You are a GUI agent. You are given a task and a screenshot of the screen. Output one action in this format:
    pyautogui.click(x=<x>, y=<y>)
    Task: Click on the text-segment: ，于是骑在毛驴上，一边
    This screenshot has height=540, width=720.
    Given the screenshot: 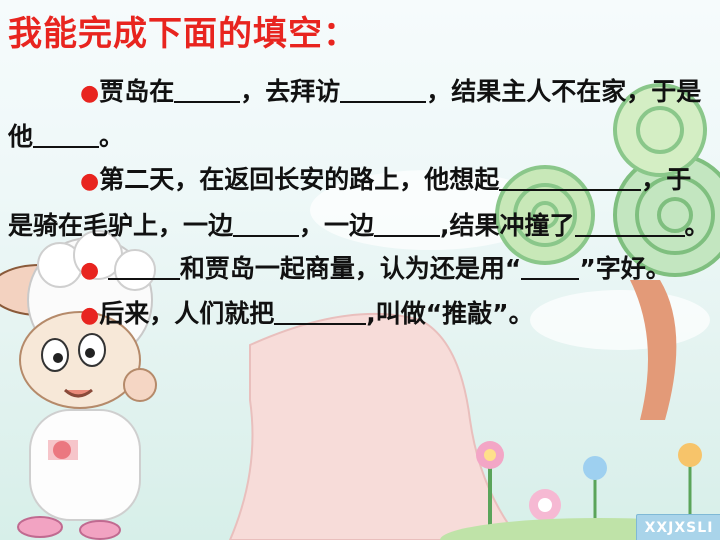 What is the action you would take?
    pyautogui.click(x=350, y=202)
    